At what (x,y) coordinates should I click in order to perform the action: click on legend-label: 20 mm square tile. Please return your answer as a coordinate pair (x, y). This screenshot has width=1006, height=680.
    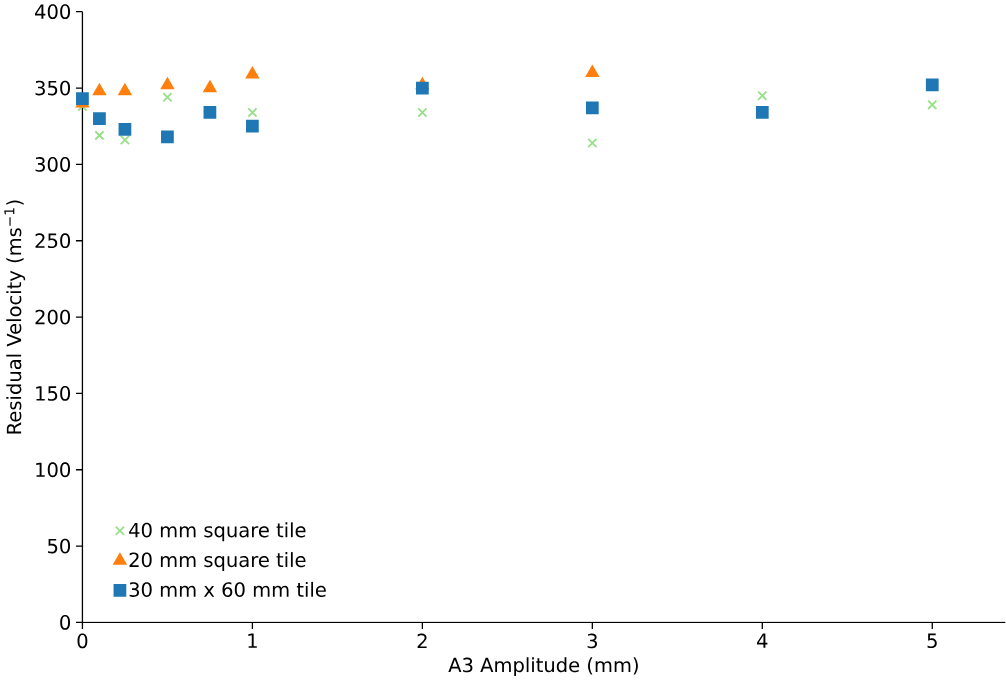
    Looking at the image, I should click on (217, 561).